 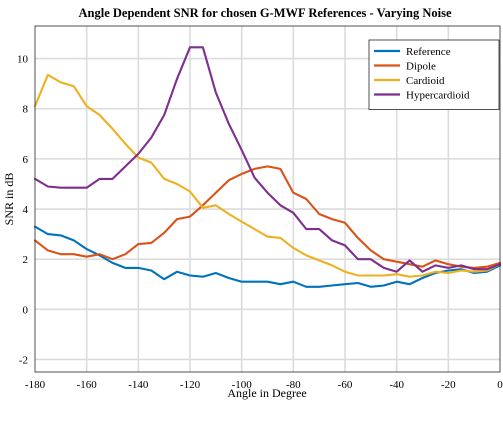 What do you see at coordinates (190, 385) in the screenshot?
I see `x-tick-label: -120` at bounding box center [190, 385].